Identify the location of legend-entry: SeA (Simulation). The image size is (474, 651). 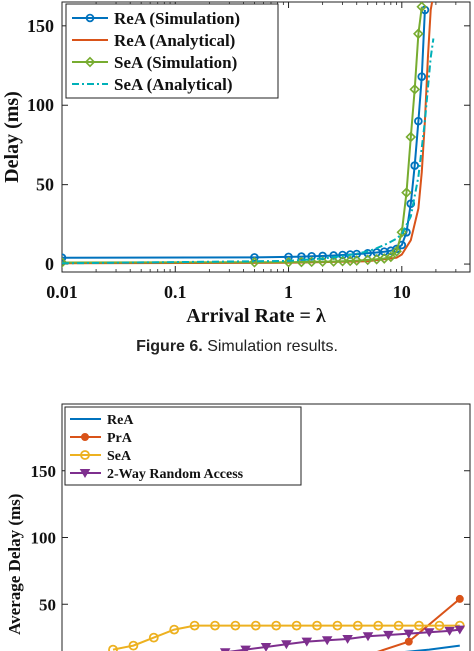
(154, 62).